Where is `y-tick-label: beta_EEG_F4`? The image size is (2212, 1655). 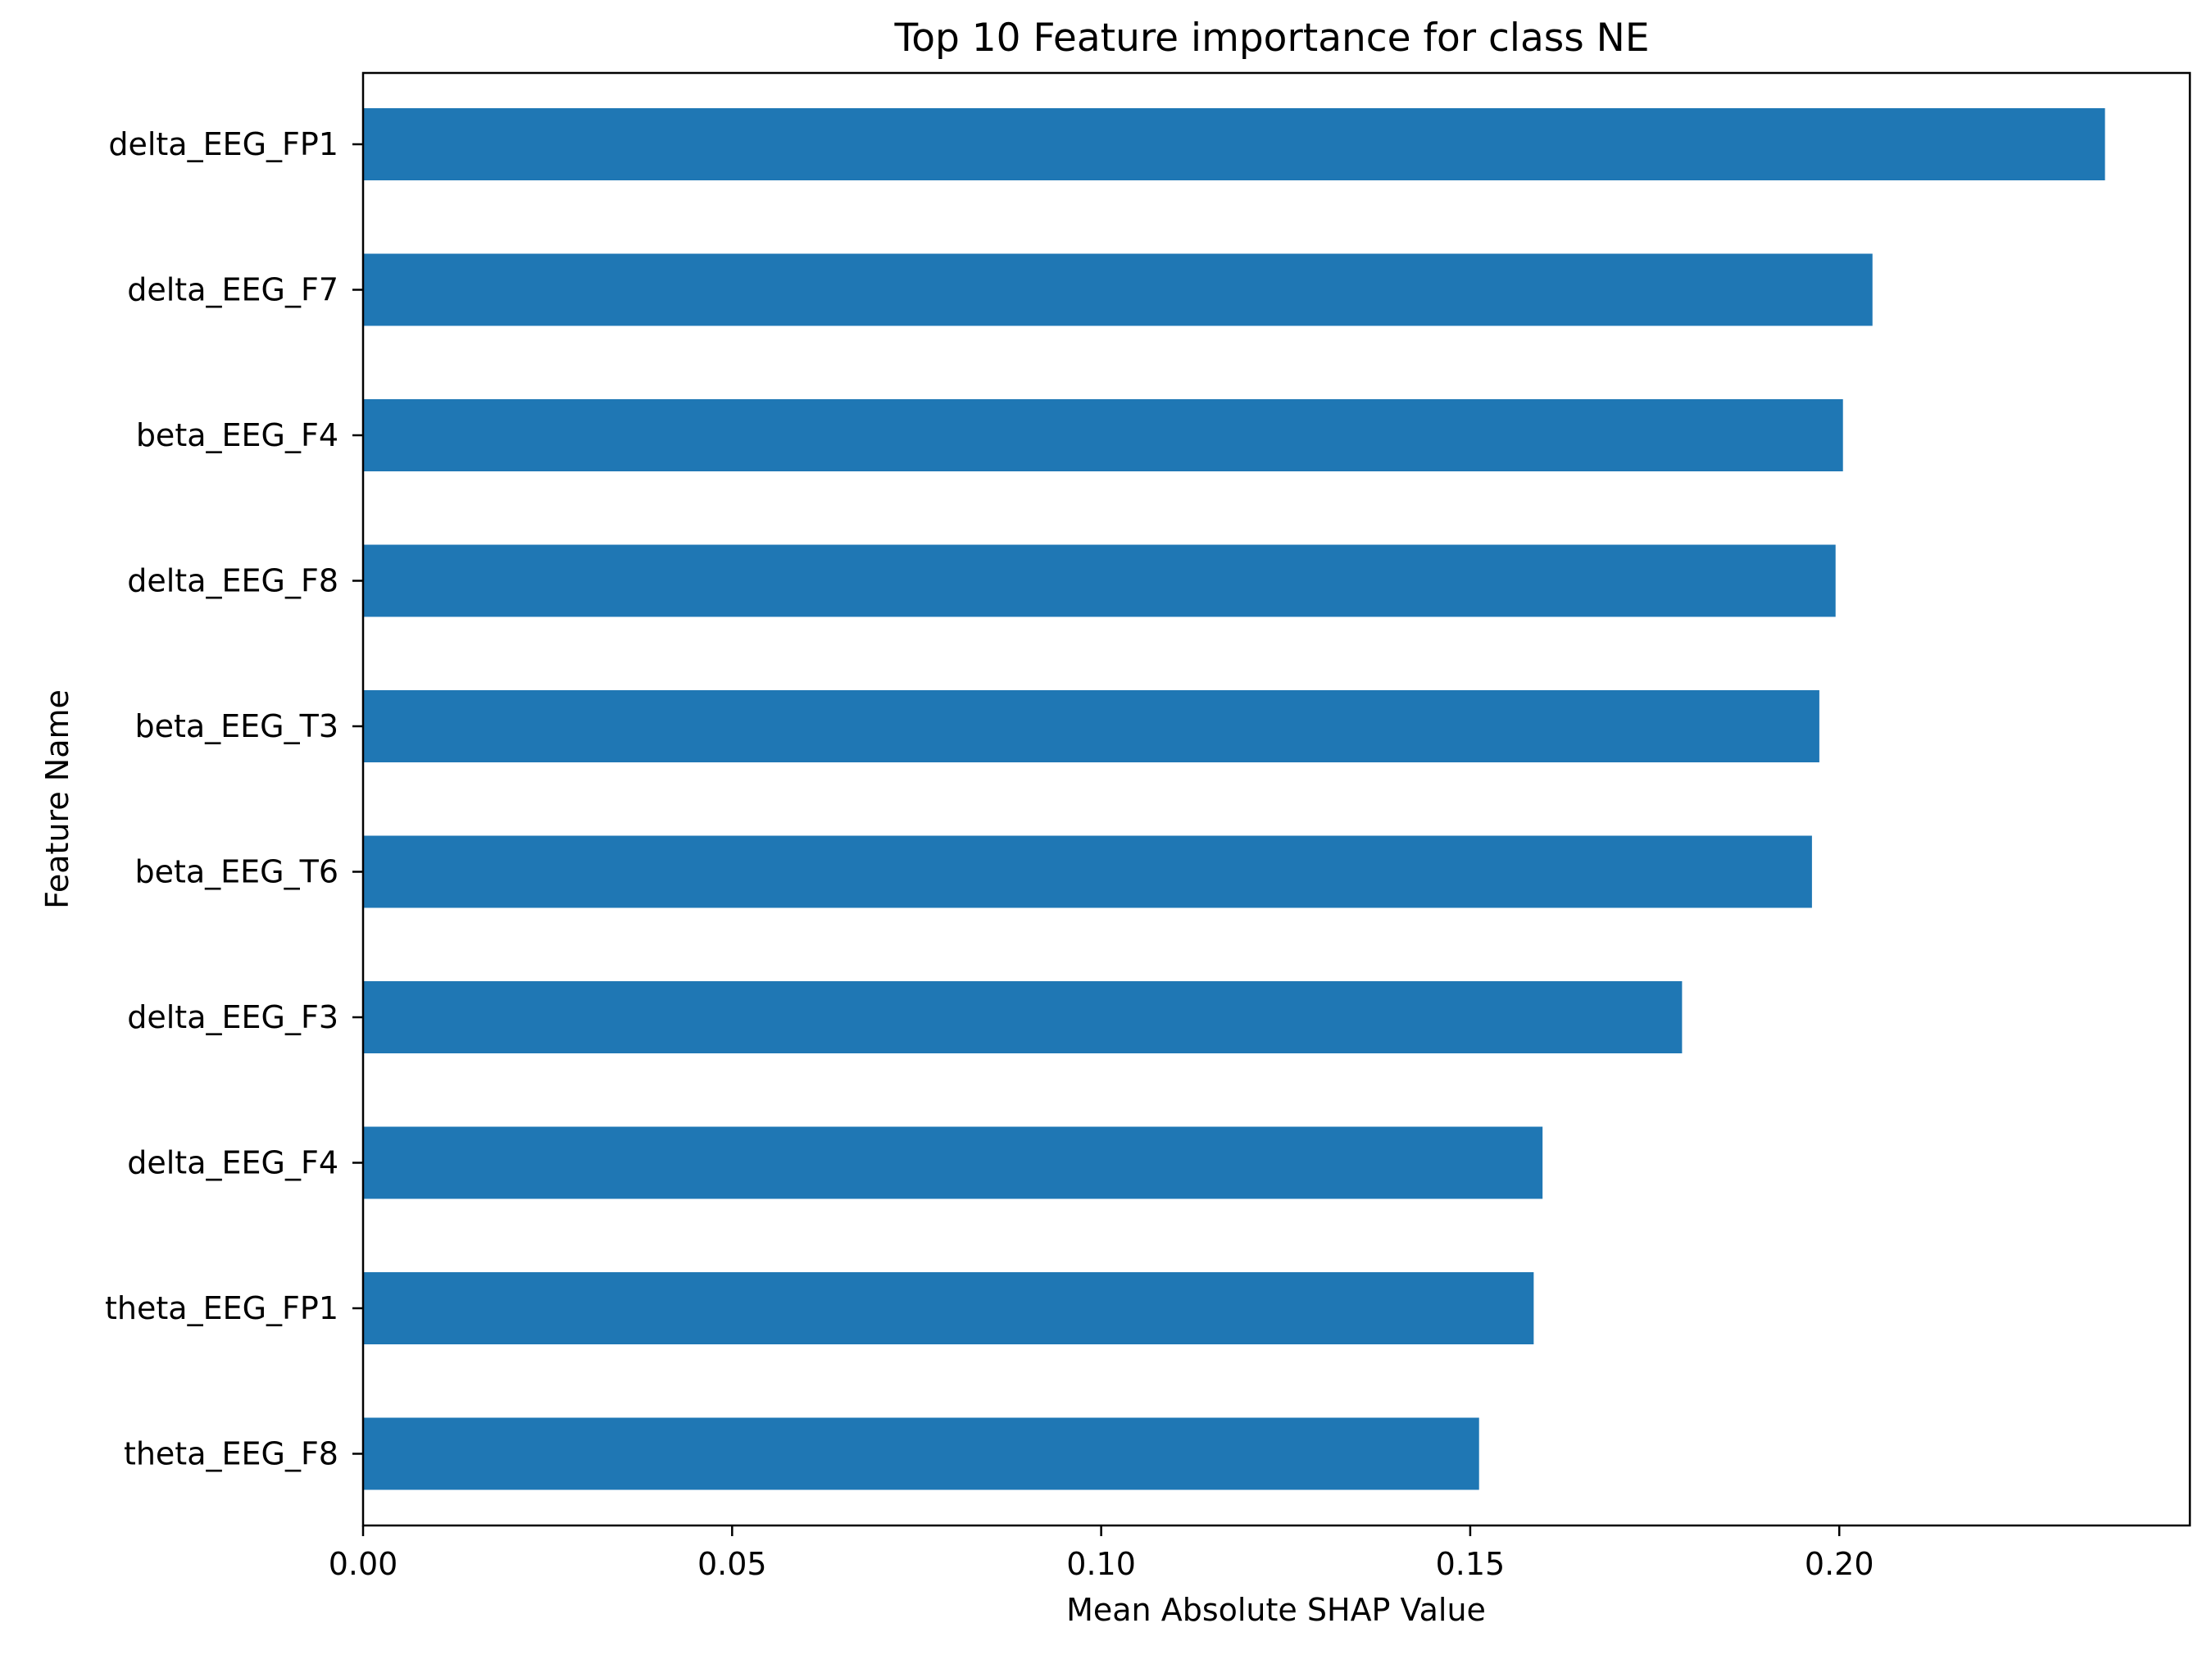
y-tick-label: beta_EEG_F4 is located at coordinates (237, 435).